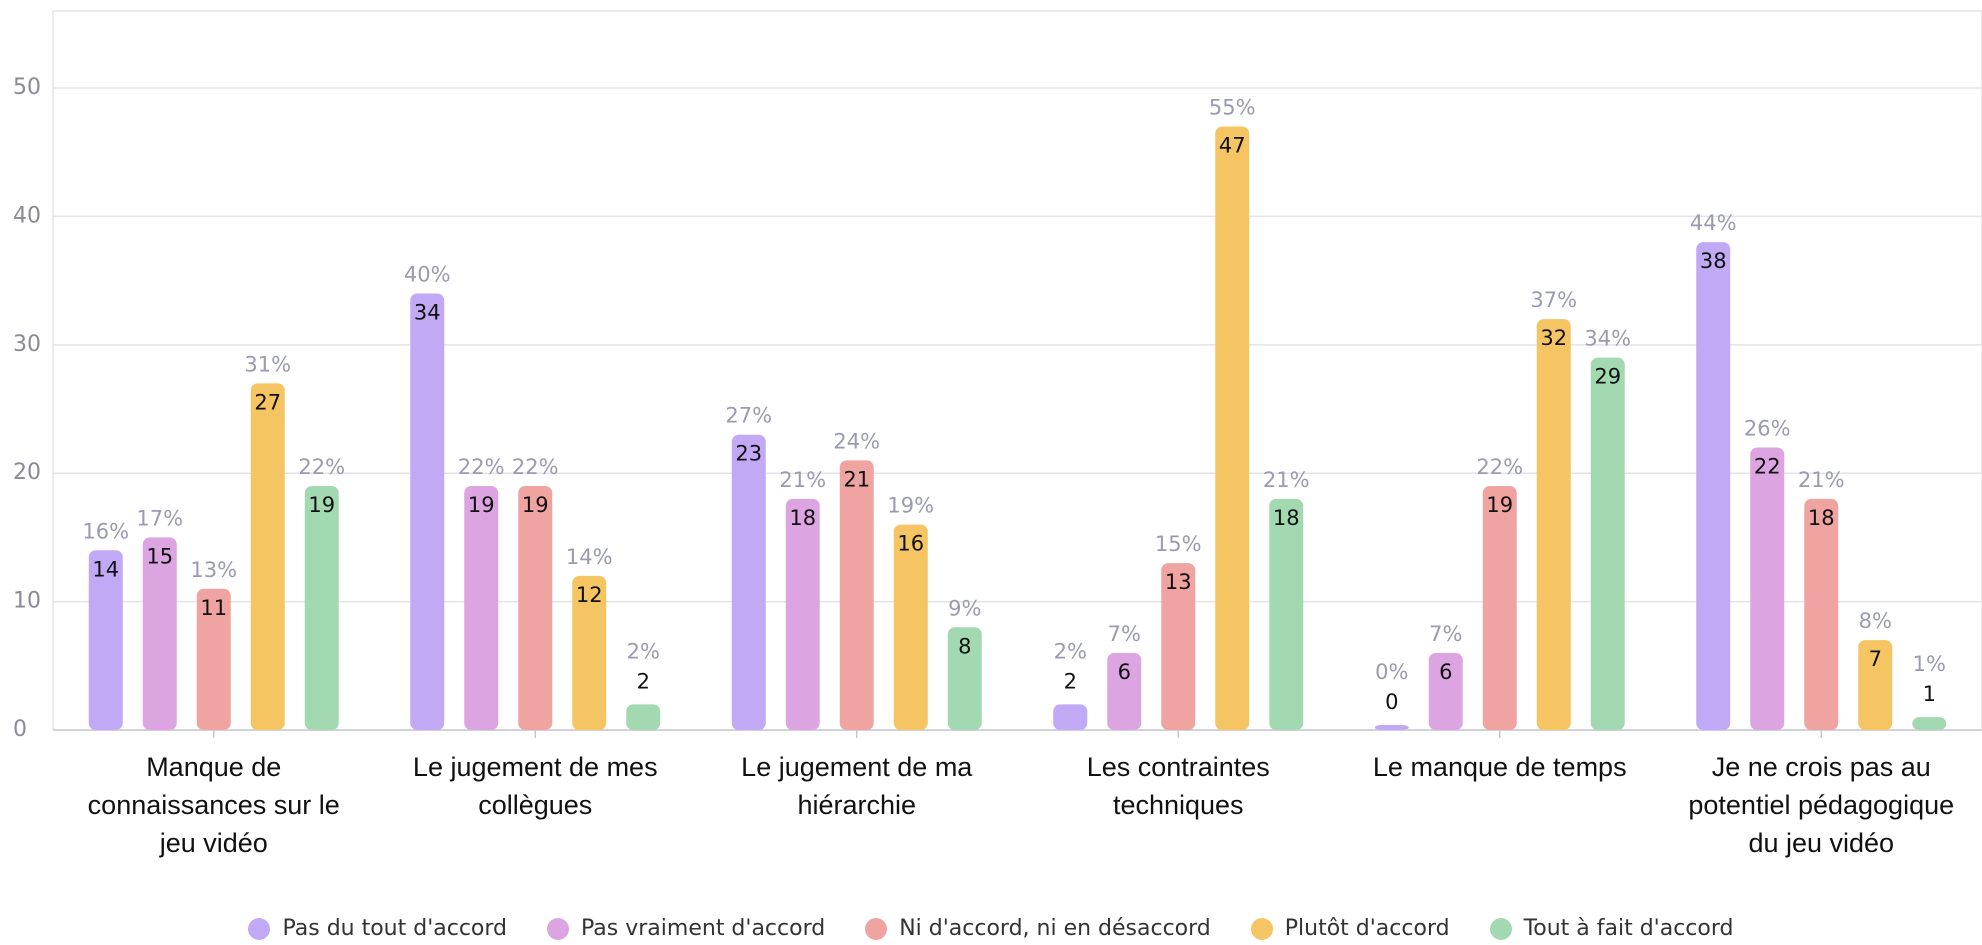 This screenshot has height=945, width=1982. I want to click on legend-item: Pas vraiment d'accord, so click(686, 928).